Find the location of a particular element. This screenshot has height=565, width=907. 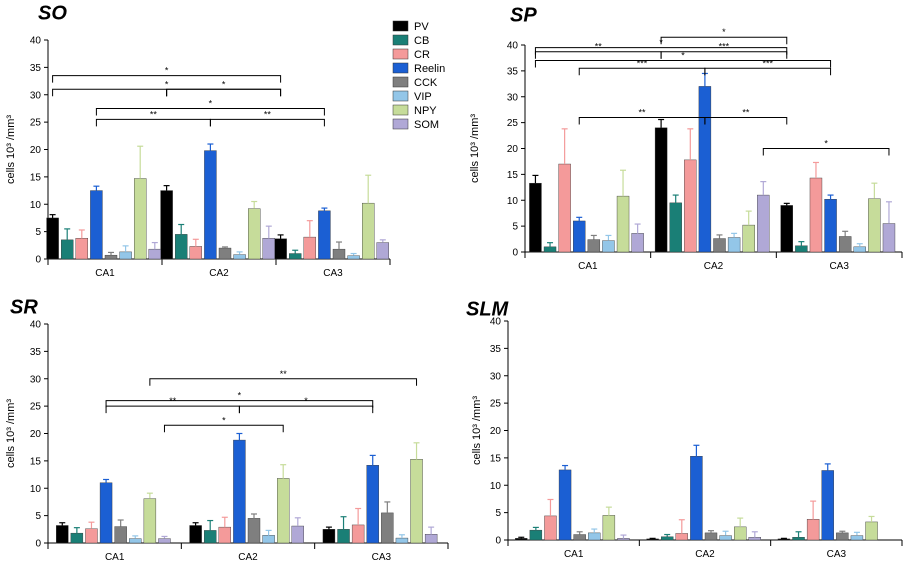

y-tick-label: 15 is located at coordinates (513, 175).